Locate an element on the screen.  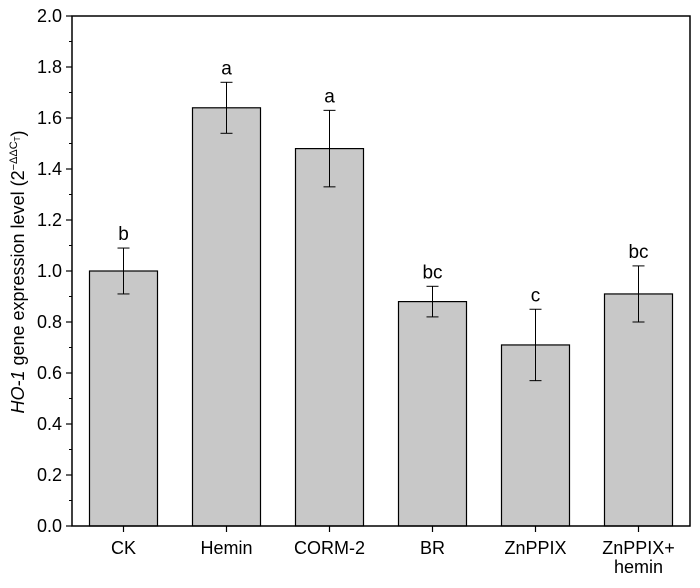
y-tick-label-0: 0.0 is located at coordinates (49, 526).